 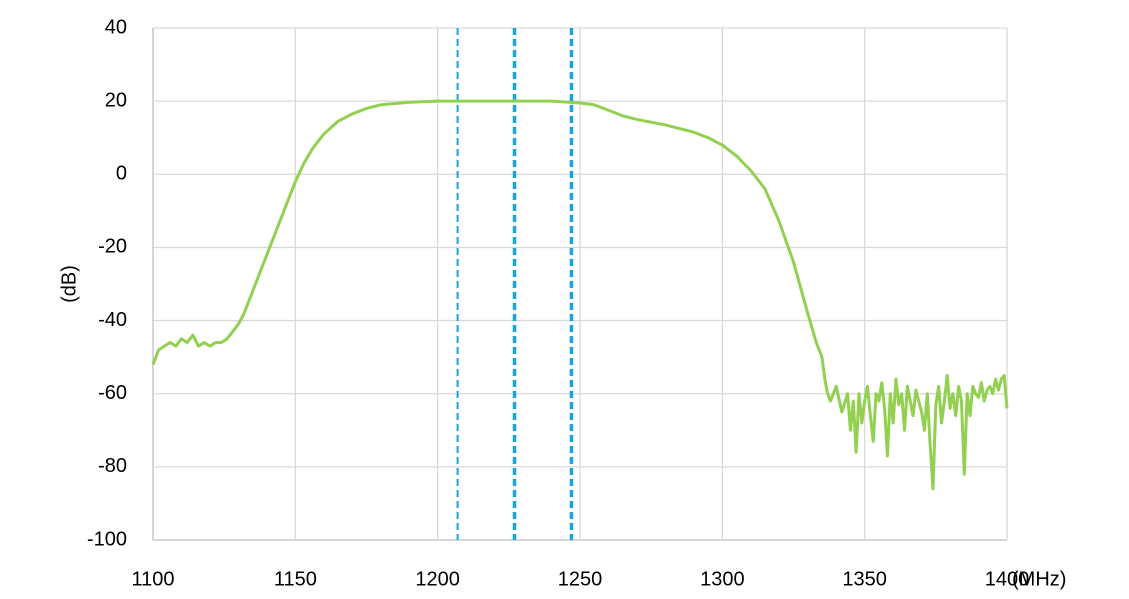 I want to click on x-tick-label: 1400, so click(x=1007, y=579).